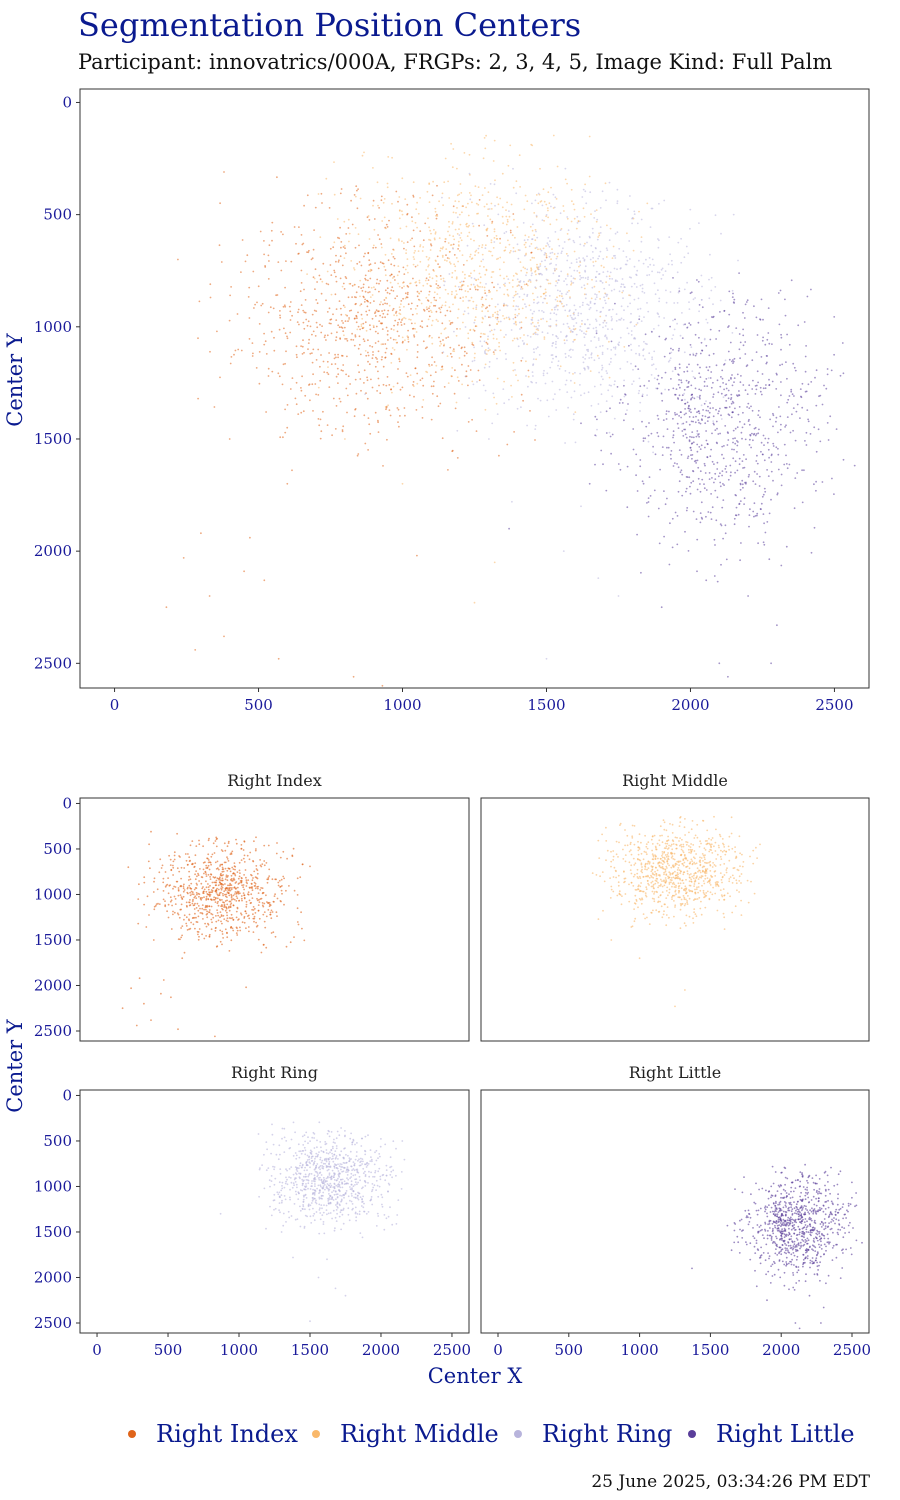  Describe the element at coordinates (67, 803) in the screenshot. I see `y-tick-label: 0` at that location.